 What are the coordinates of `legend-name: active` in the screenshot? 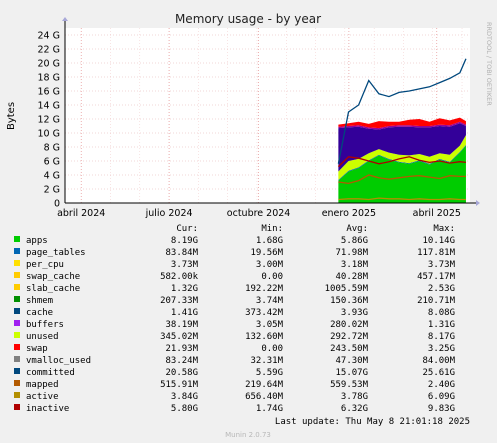 It's located at (42, 397).